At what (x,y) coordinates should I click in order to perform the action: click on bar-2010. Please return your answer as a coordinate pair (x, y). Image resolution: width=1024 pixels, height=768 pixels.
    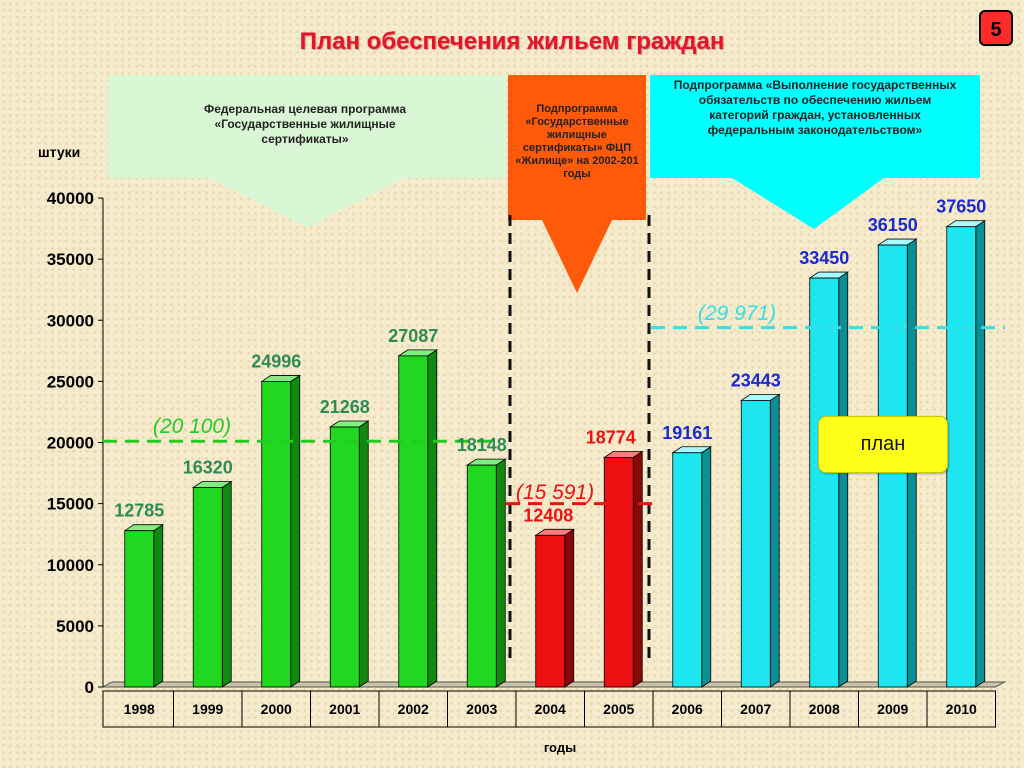
    Looking at the image, I should click on (966, 453).